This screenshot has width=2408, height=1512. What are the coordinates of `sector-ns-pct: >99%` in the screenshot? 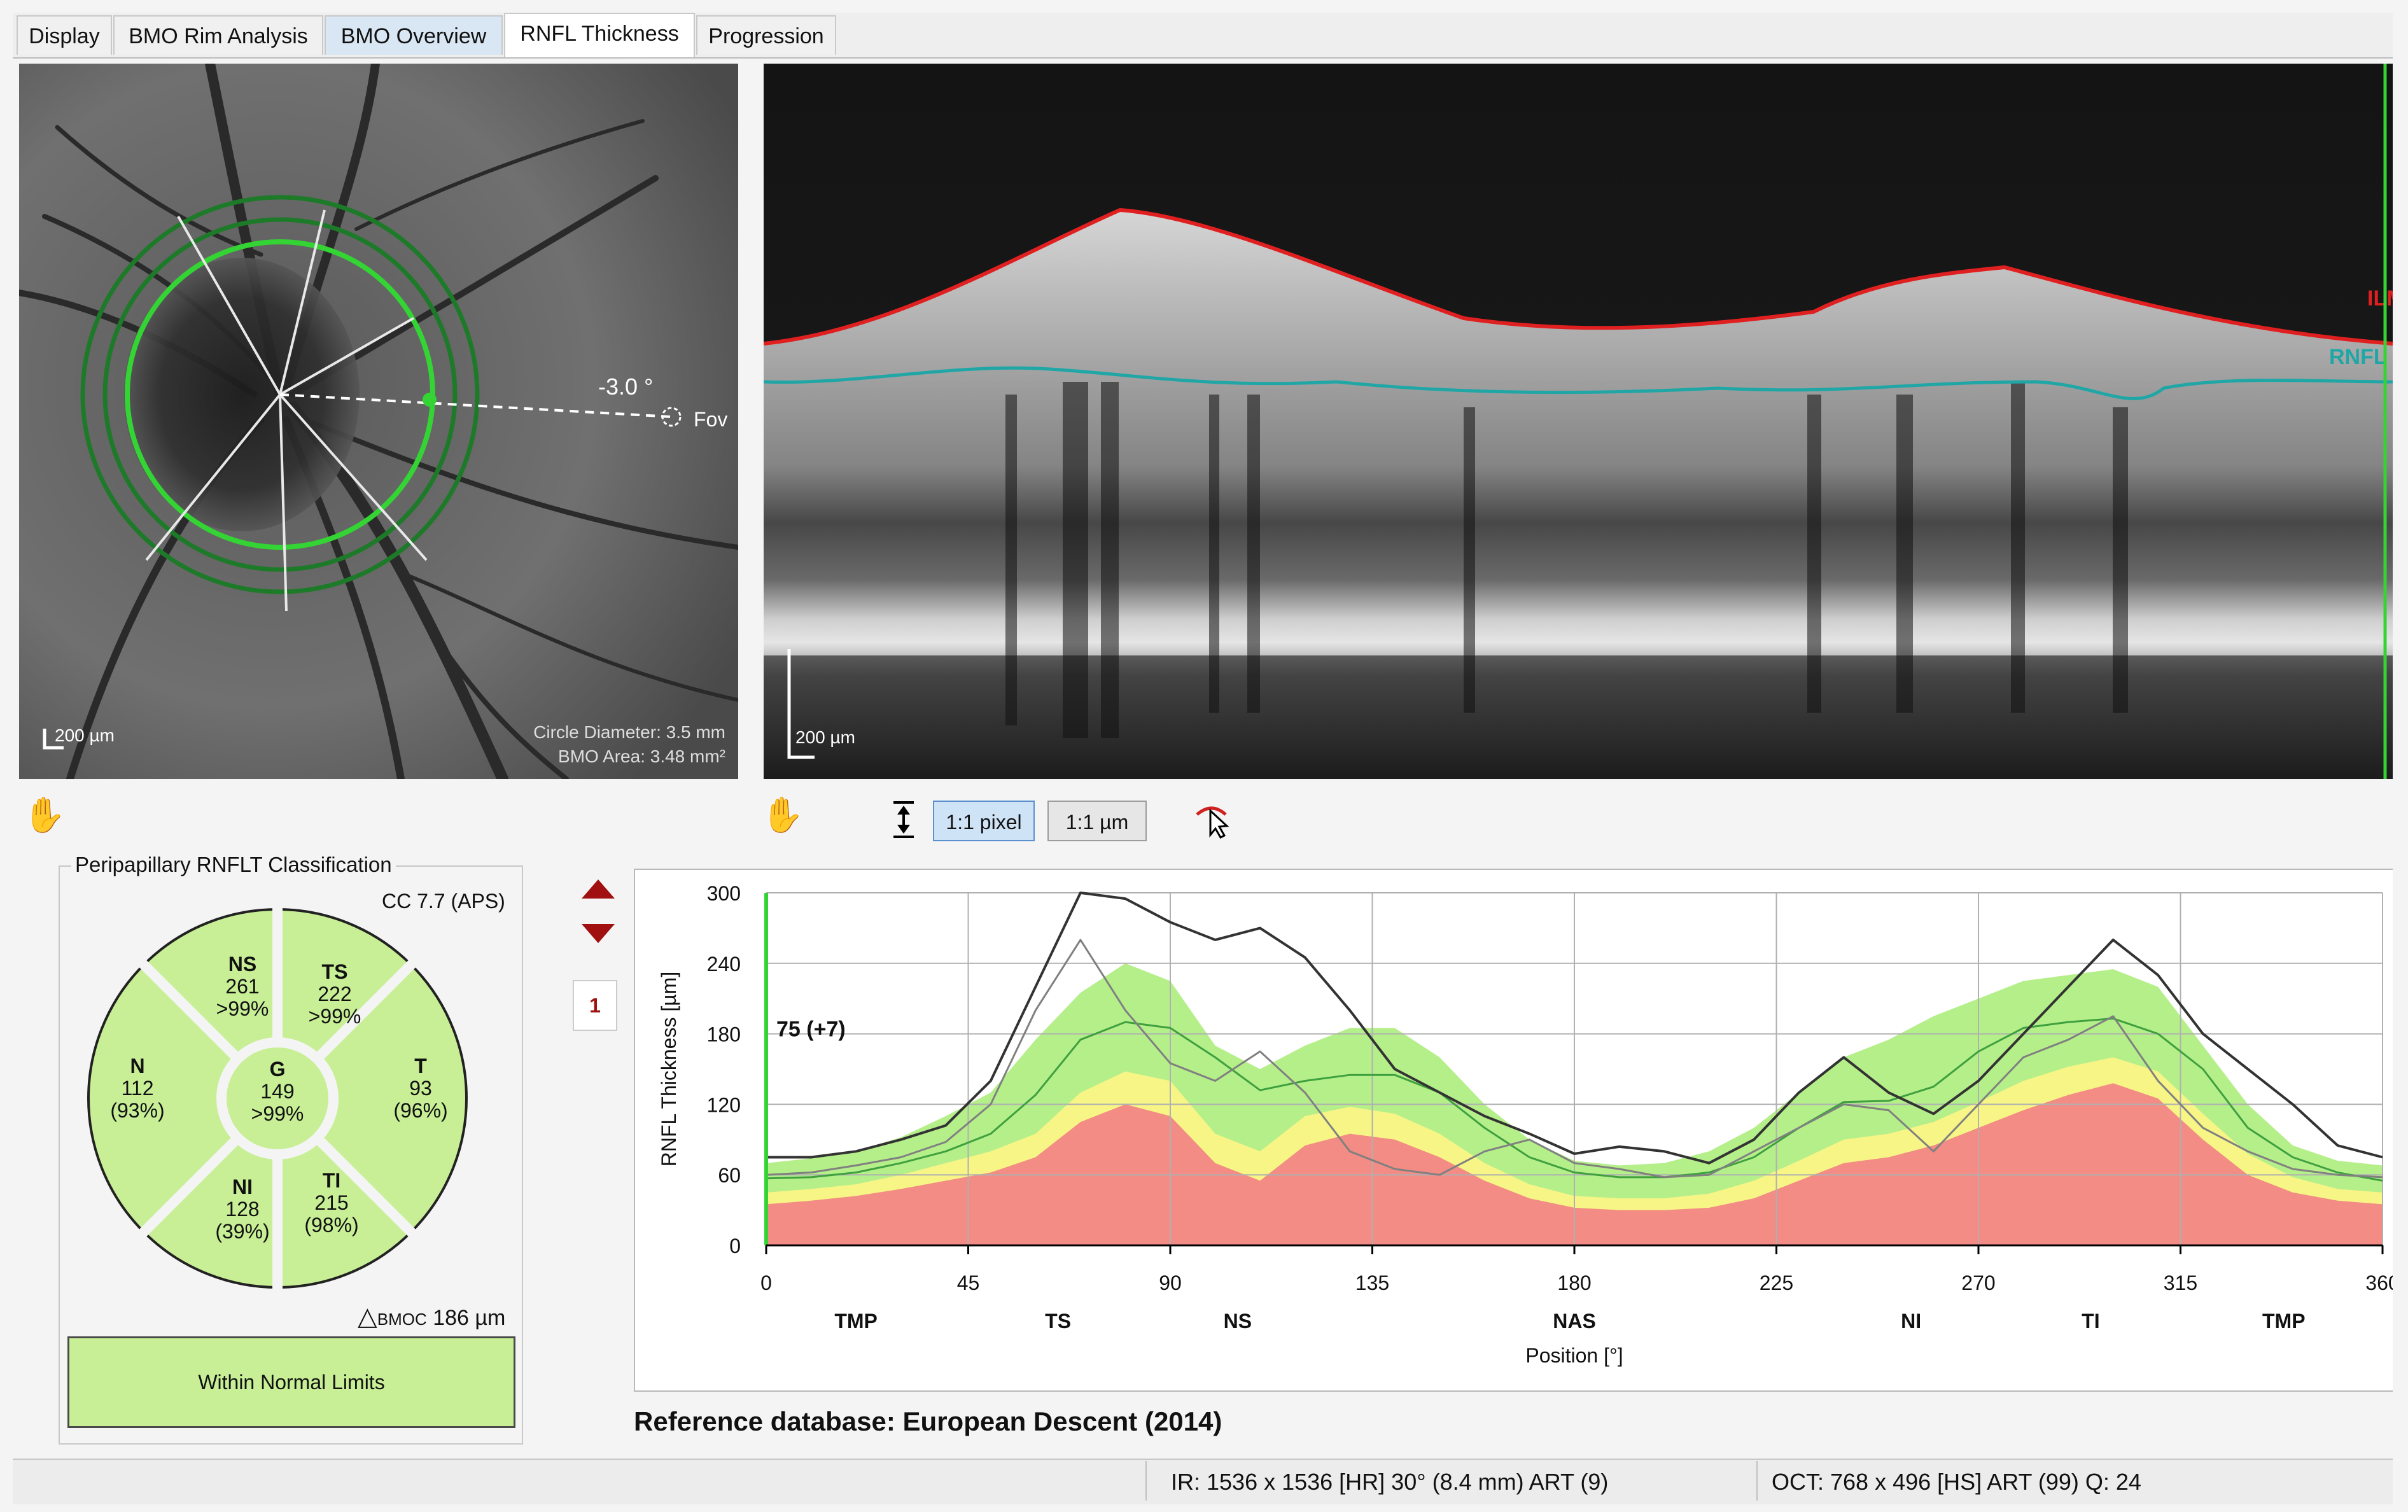 It's located at (242, 1008).